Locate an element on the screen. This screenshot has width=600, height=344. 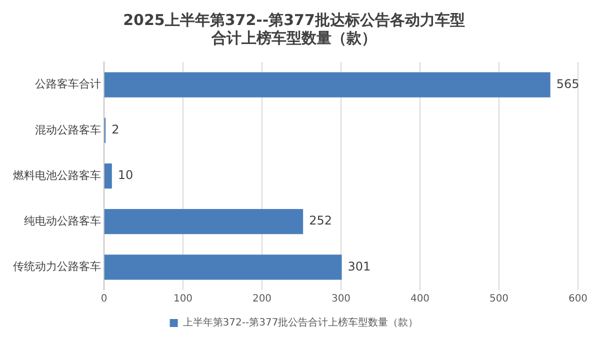
data-label: 565 is located at coordinates (568, 83).